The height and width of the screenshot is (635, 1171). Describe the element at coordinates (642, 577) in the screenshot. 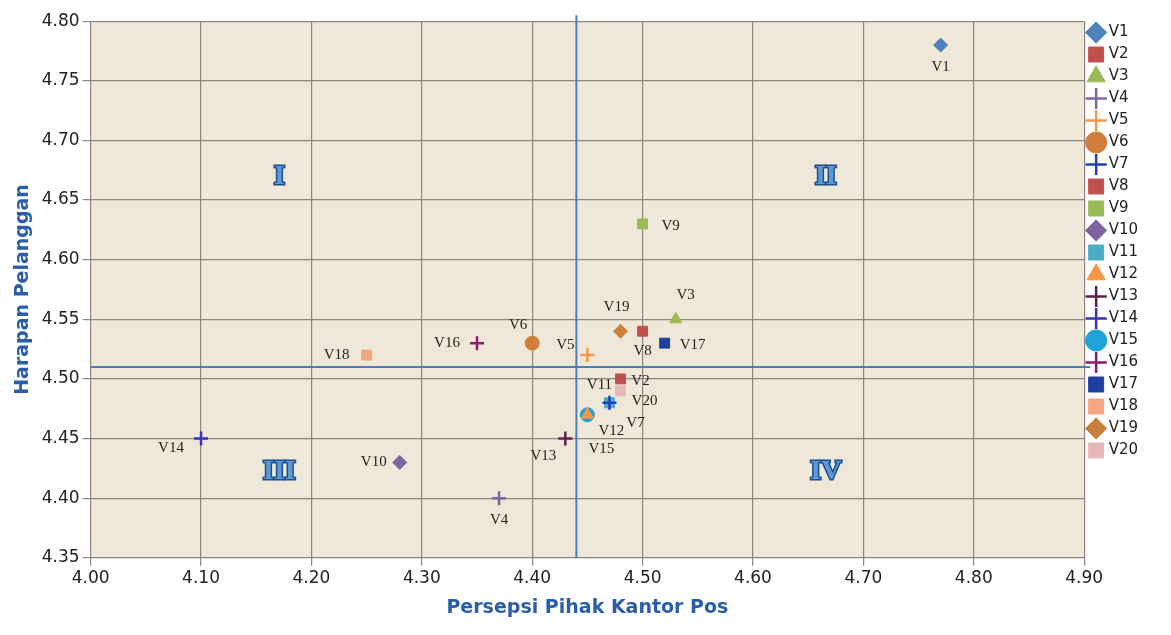

I see `x-tick-label: 4.50` at that location.